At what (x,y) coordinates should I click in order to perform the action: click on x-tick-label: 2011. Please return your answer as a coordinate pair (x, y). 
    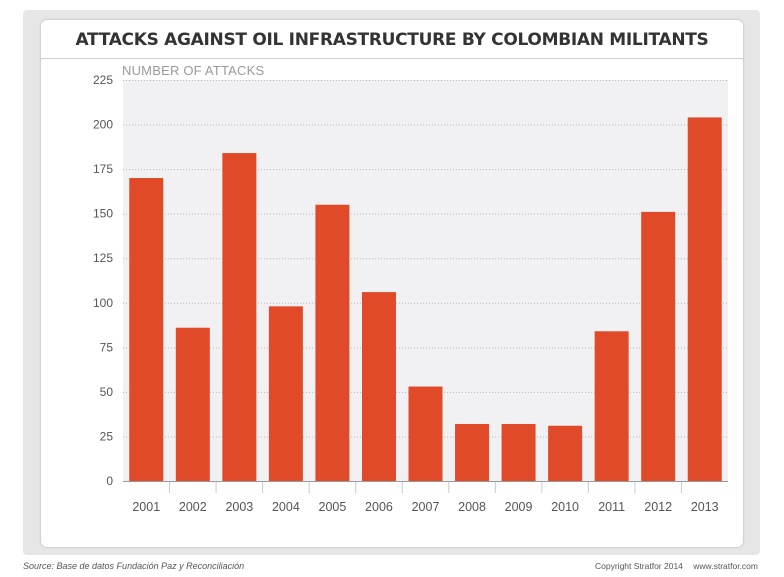
    Looking at the image, I should click on (611, 507).